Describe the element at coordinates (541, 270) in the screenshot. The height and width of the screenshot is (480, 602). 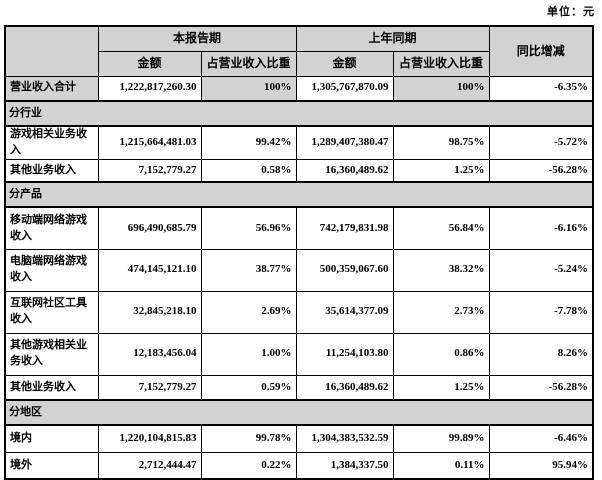
I see `yoy-cell: -5.24%` at that location.